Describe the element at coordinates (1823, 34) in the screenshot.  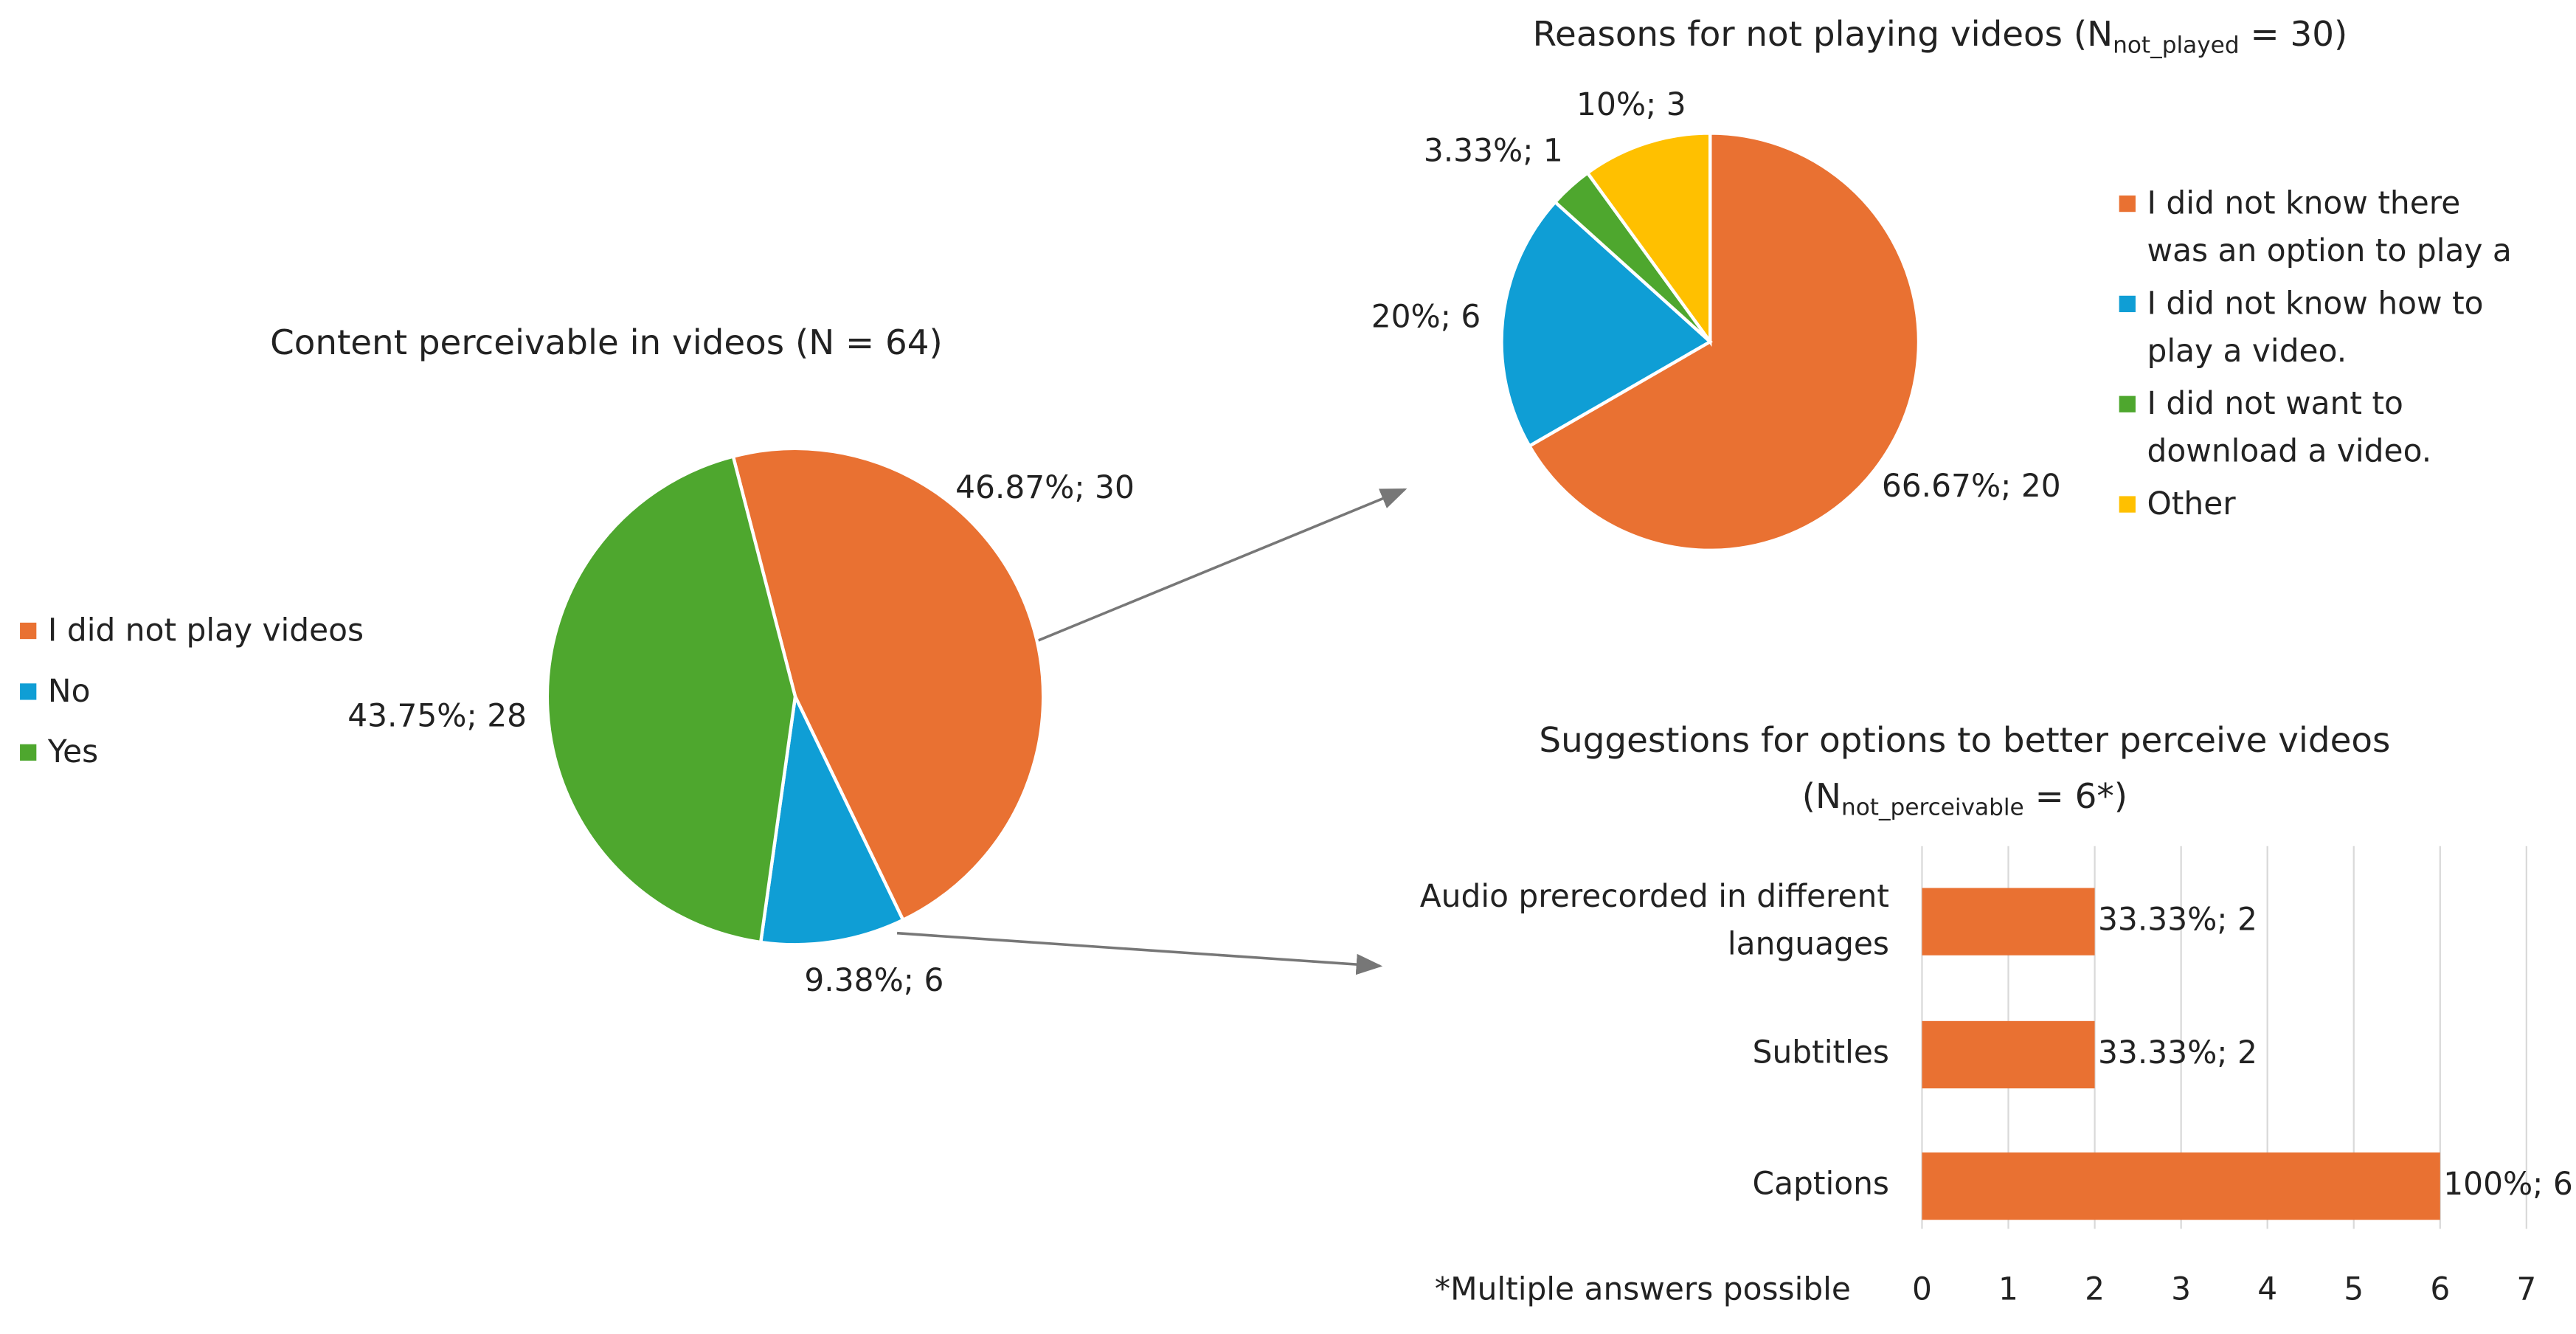
I see `title-part: Reasons for not playing videos (N` at that location.